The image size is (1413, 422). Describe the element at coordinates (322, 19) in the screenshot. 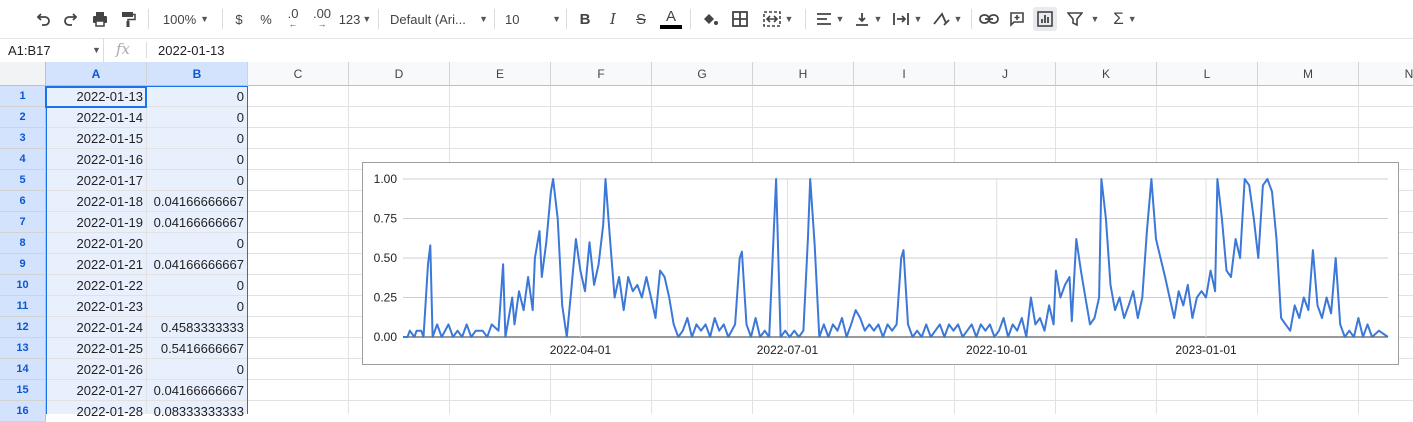

I see `increase-decimal-button: .00 →` at that location.